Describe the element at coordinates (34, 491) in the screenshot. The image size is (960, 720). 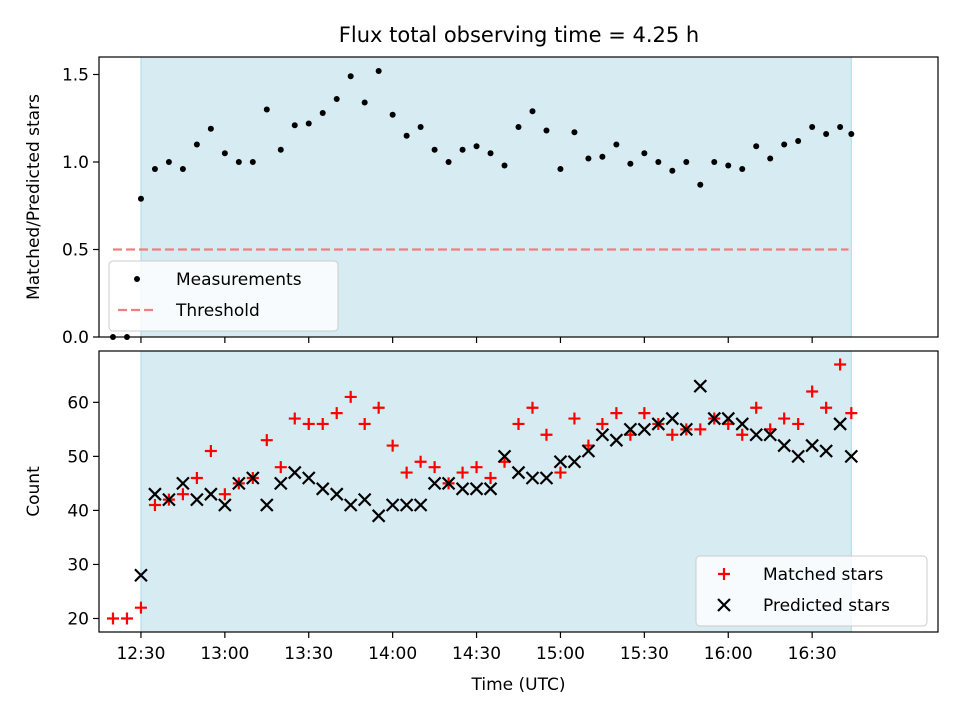
I see `y-axis-label: Count` at that location.